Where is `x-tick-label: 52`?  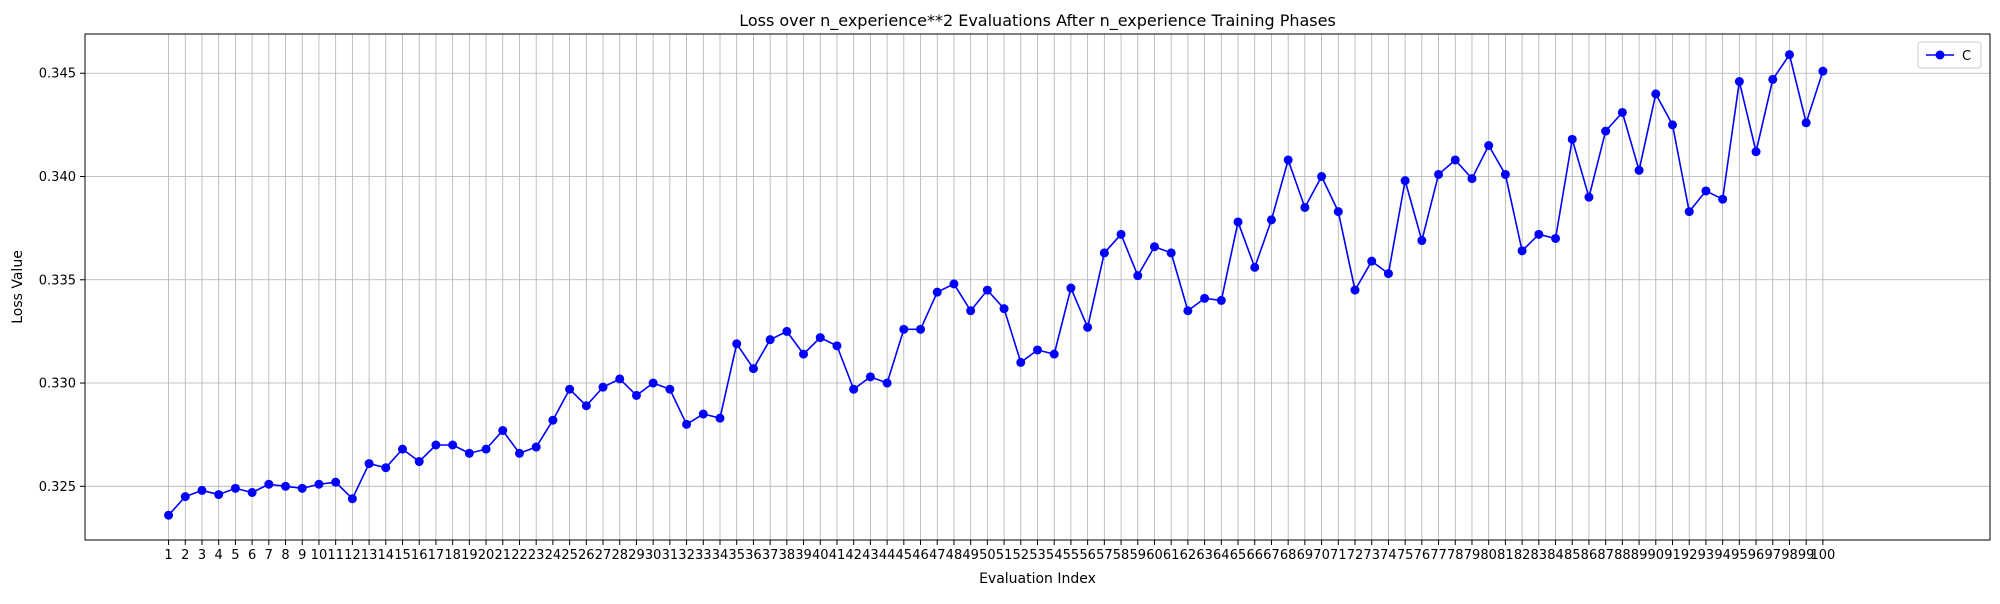
x-tick-label: 52 is located at coordinates (1021, 555).